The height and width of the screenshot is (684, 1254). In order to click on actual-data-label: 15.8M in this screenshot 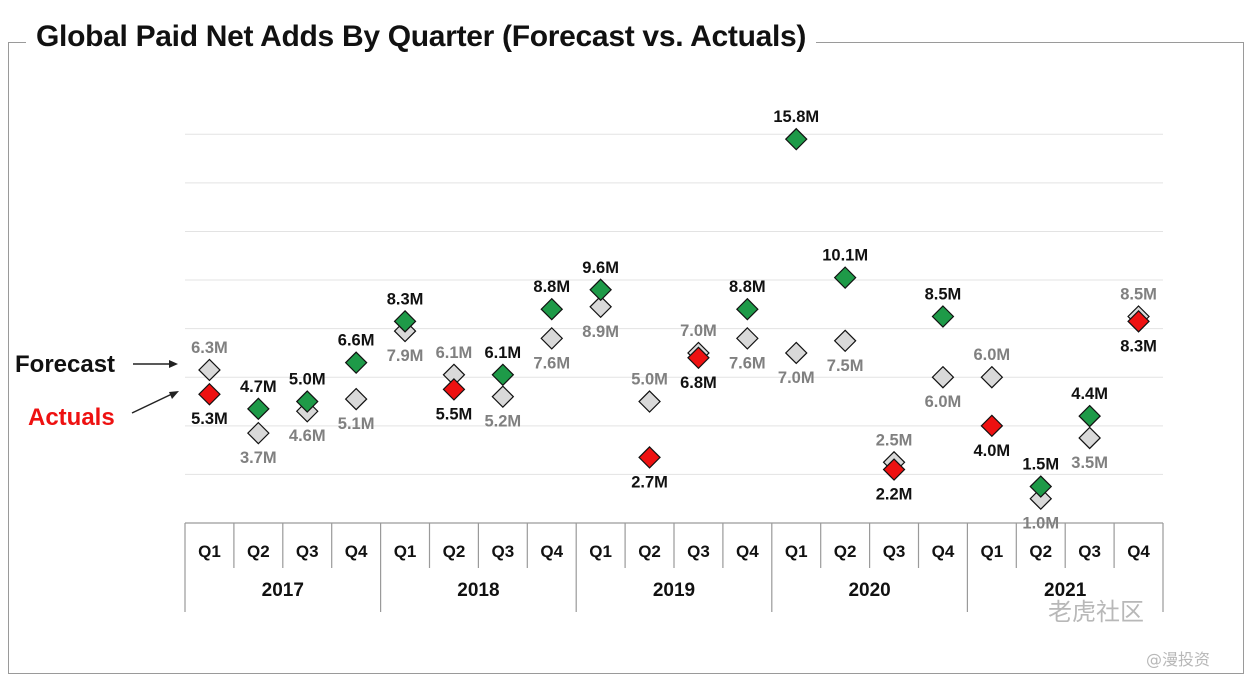, I will do `click(796, 117)`.